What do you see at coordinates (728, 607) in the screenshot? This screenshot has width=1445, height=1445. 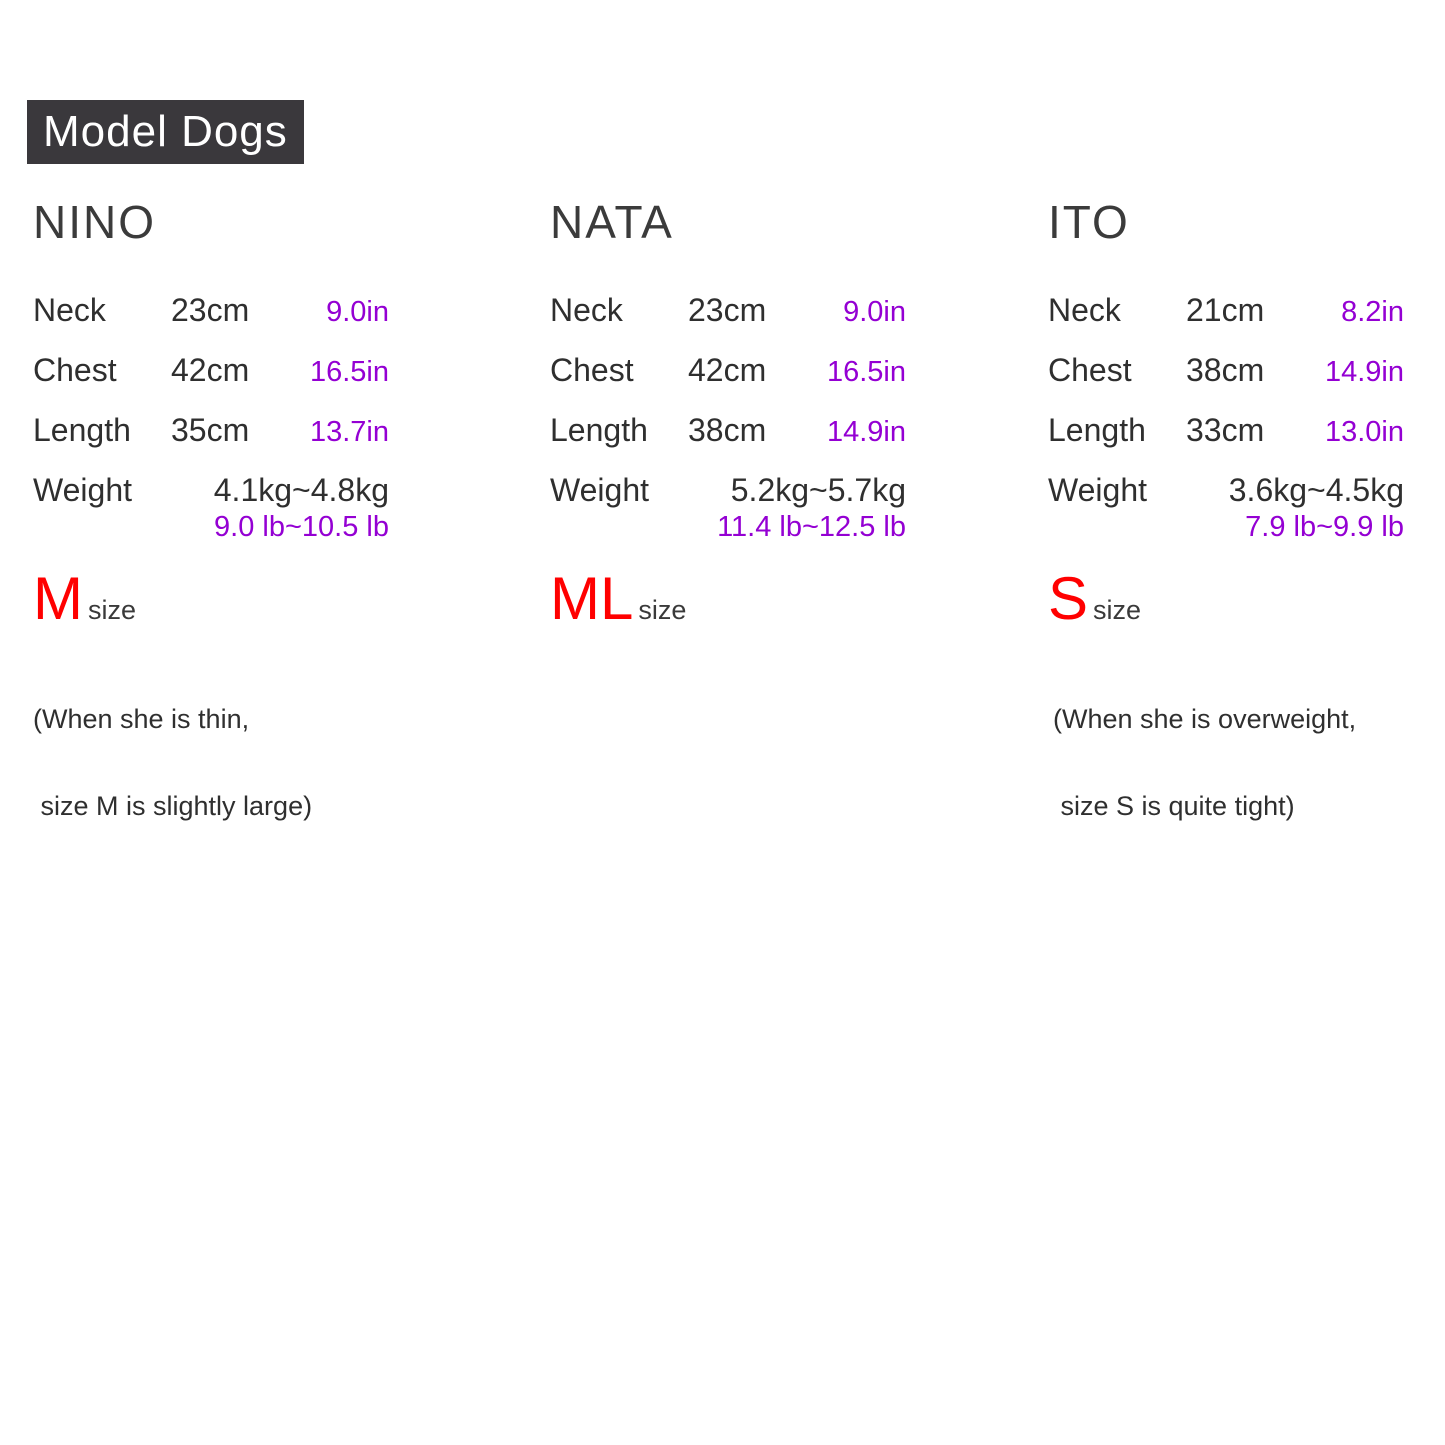 I see `size-row: ML size` at bounding box center [728, 607].